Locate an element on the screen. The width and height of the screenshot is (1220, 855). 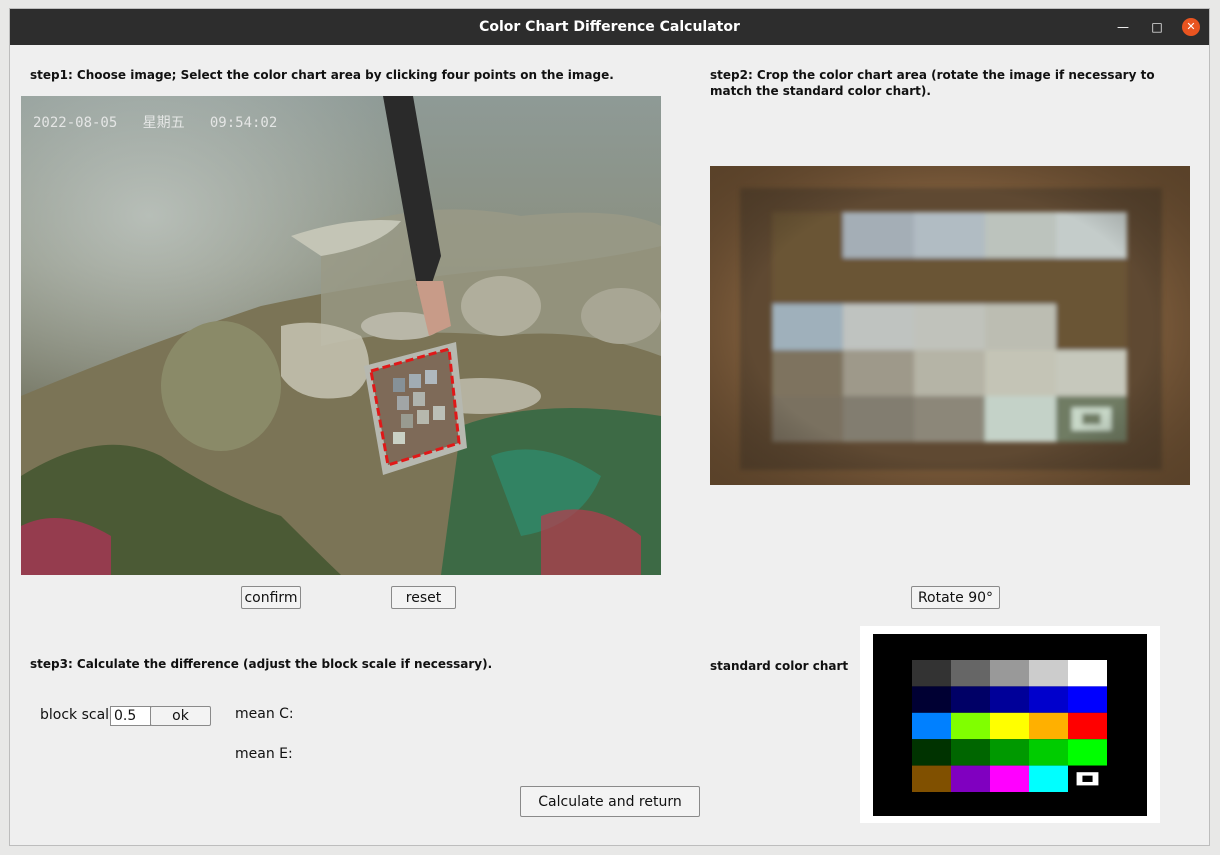
cropped-chart is located at coordinates (950, 325).